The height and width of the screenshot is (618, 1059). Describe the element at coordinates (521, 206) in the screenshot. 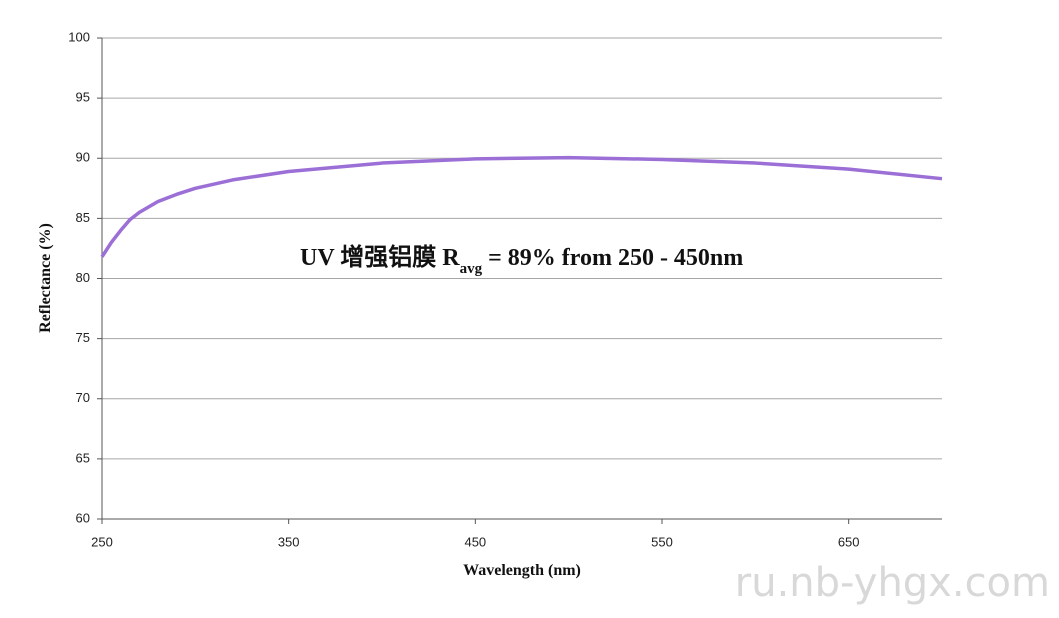

I see `data-line` at that location.